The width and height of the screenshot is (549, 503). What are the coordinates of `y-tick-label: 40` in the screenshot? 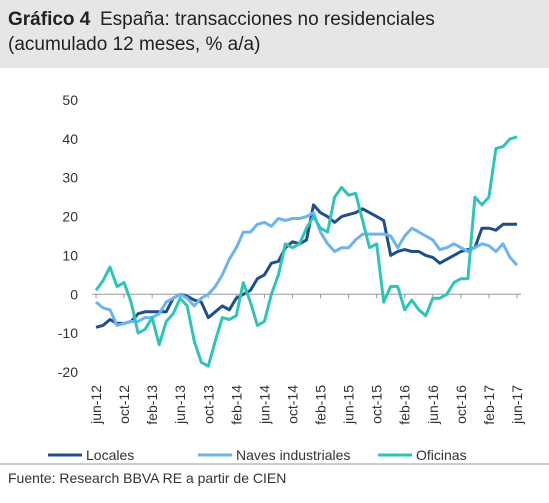 It's located at (70, 139).